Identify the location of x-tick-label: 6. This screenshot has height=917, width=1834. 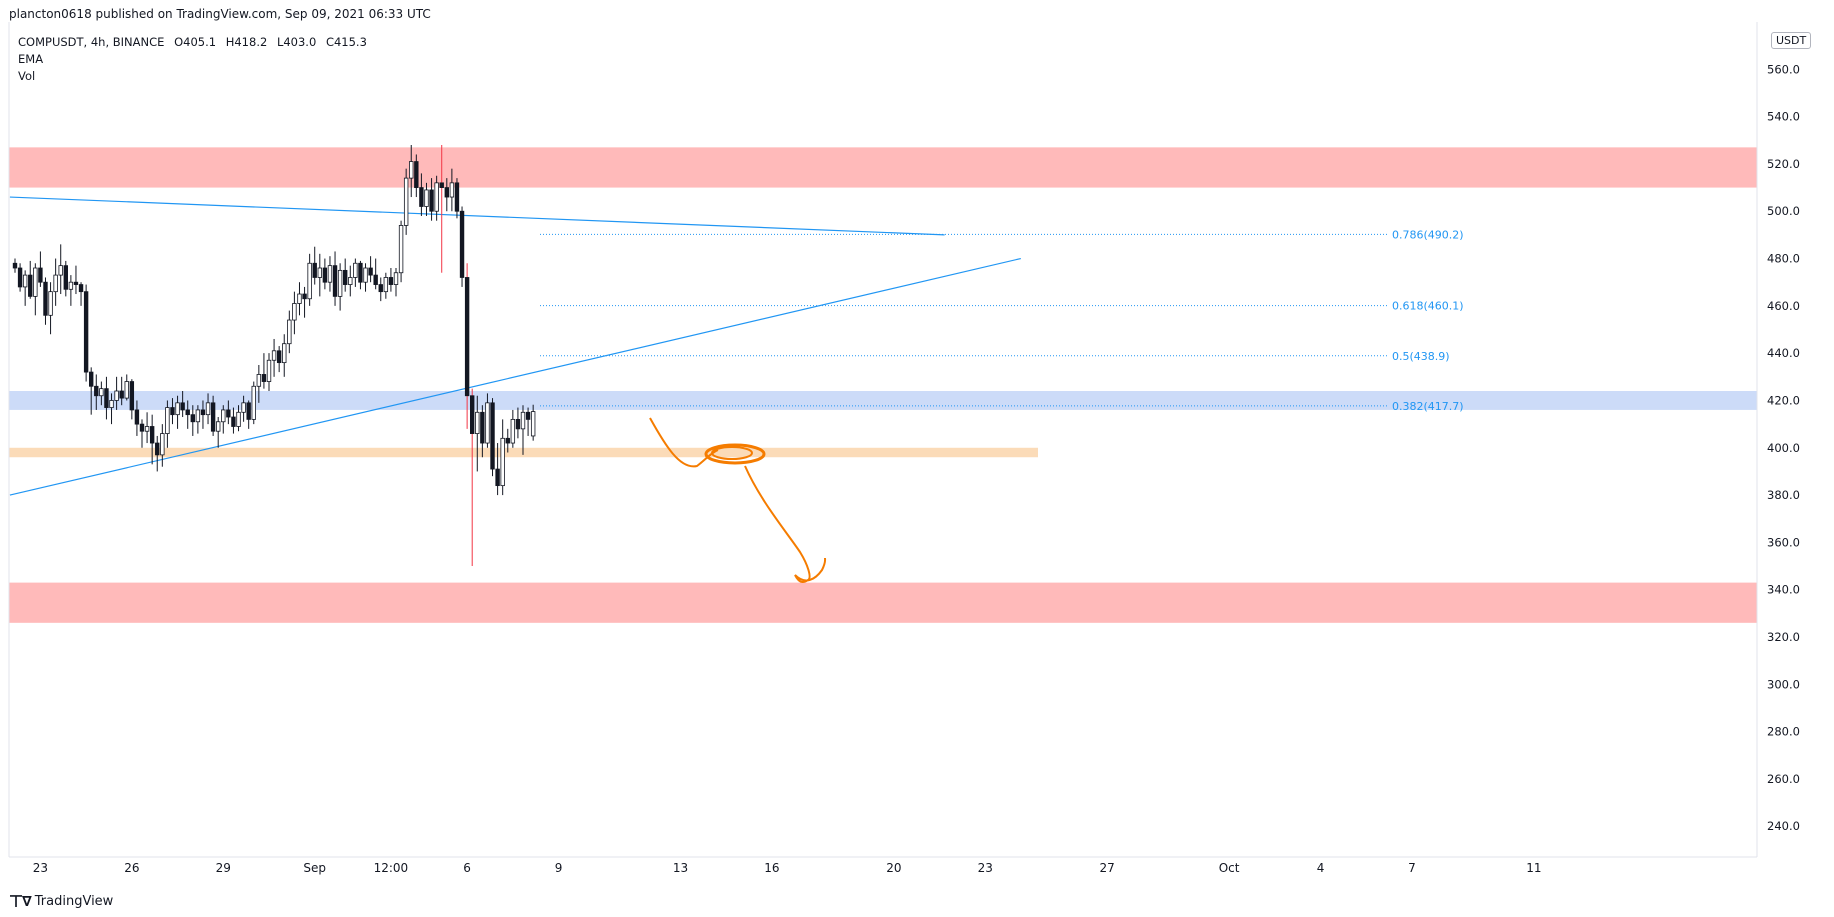
(467, 868).